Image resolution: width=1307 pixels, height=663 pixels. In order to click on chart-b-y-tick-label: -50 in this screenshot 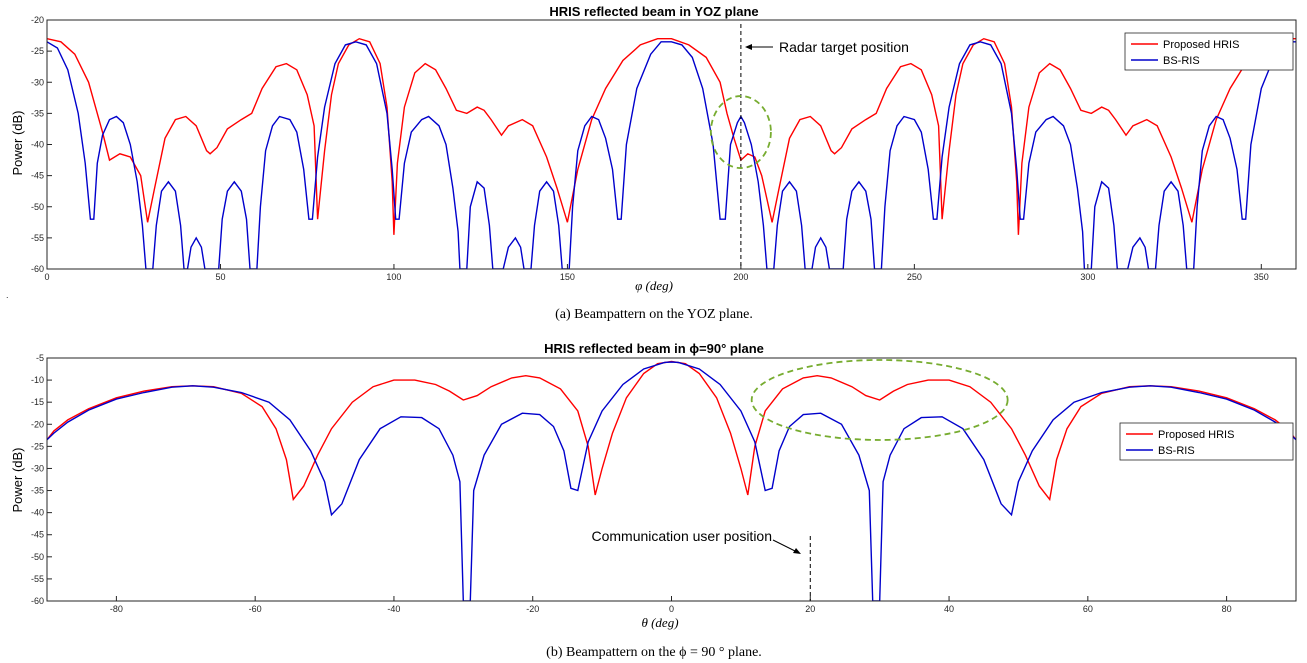, I will do `click(37, 557)`.